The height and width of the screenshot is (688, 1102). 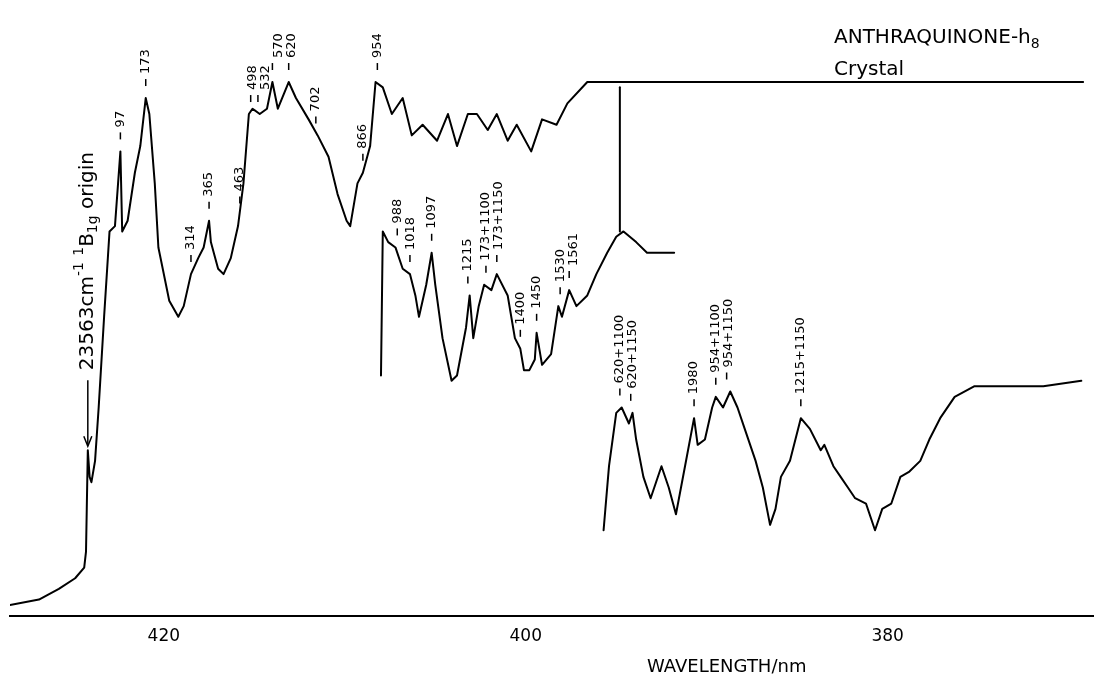 I want to click on x-axis-title: WAVELENGTH/nm, so click(x=727, y=666).